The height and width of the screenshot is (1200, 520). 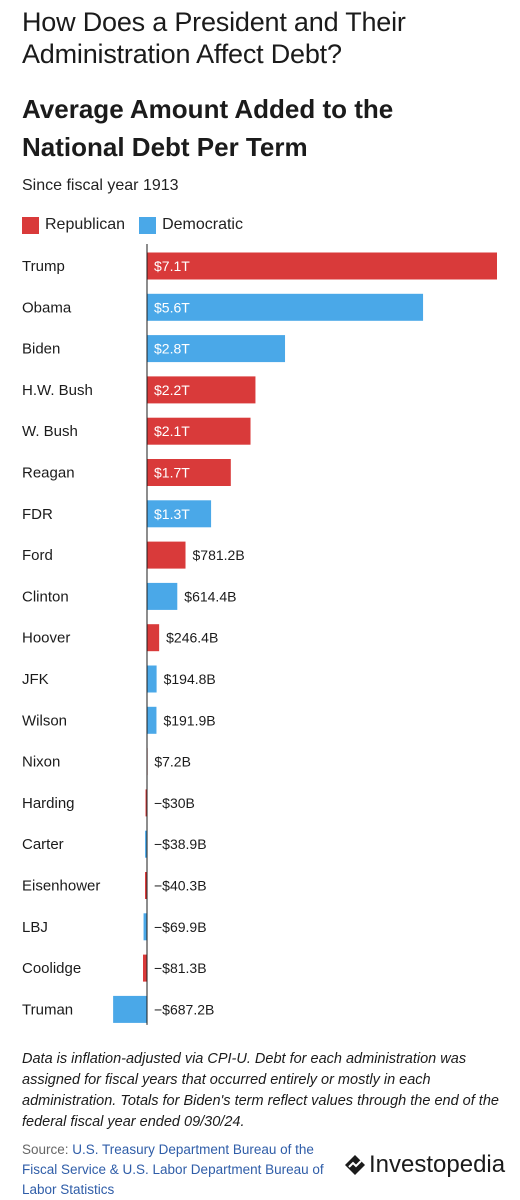 What do you see at coordinates (189, 720) in the screenshot?
I see `value-label-wilson: $191.9B` at bounding box center [189, 720].